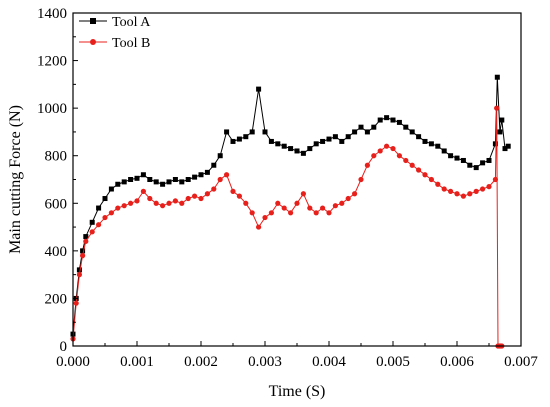  I want to click on legend-item: Tool A, so click(115, 22).